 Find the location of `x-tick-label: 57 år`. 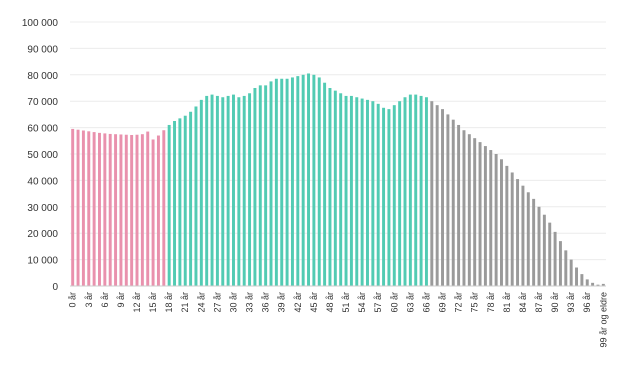

x-tick-label: 57 år is located at coordinates (378, 302).